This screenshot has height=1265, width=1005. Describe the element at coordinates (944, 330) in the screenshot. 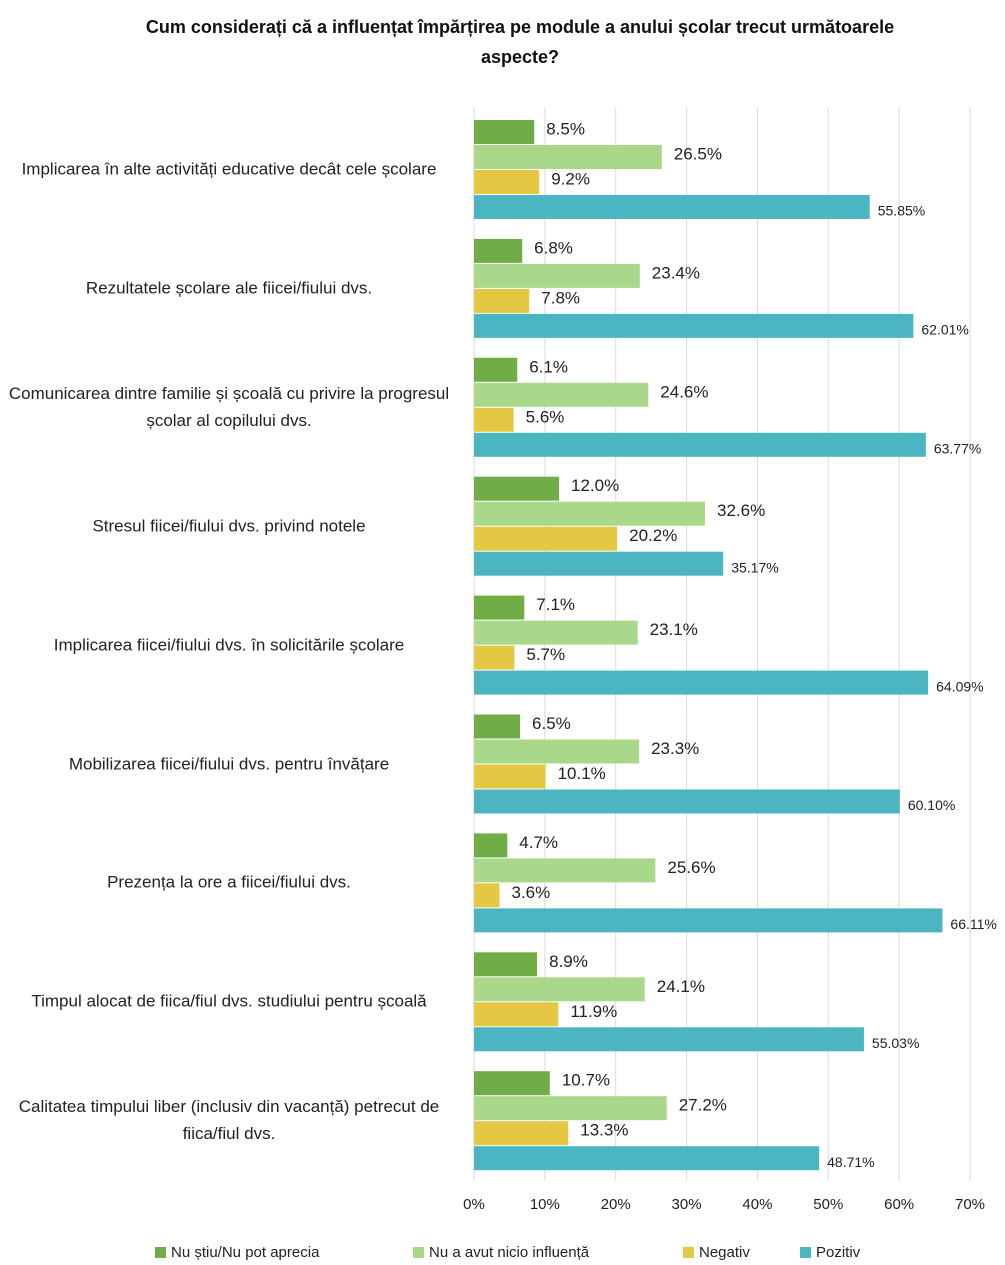

I see `data-label: 62.01%` at that location.